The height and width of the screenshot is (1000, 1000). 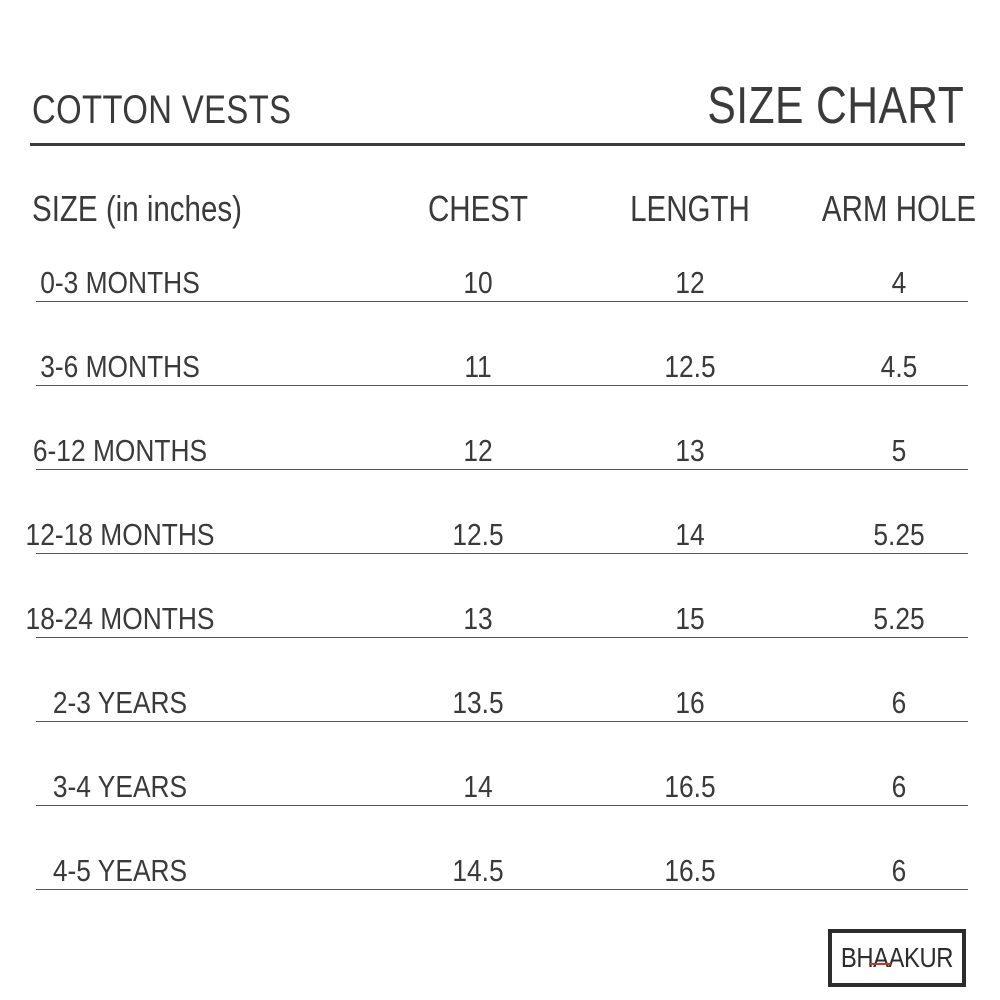 What do you see at coordinates (899, 208) in the screenshot?
I see `column-header-arm-hole: ARM HOLE` at bounding box center [899, 208].